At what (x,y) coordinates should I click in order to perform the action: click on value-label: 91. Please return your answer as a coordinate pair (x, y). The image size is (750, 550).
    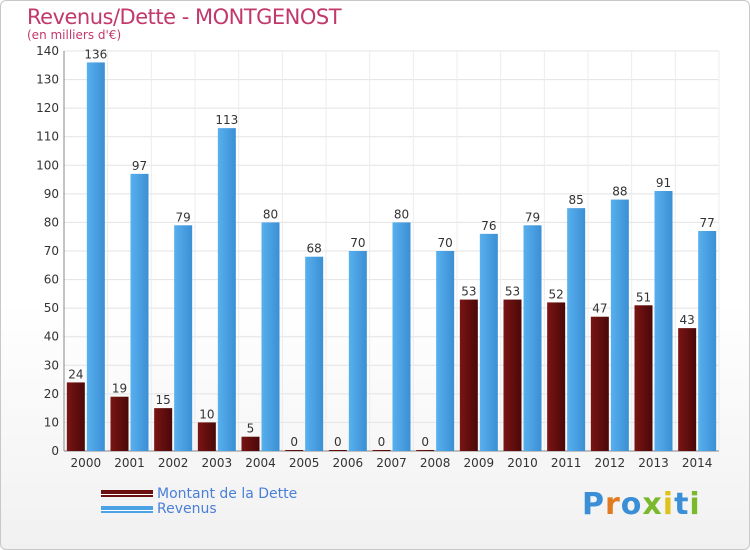
    Looking at the image, I should click on (663, 183).